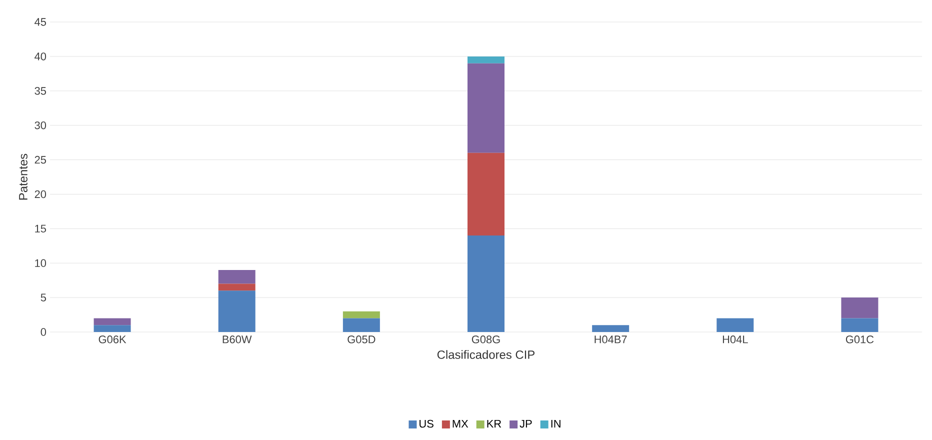 The image size is (932, 440). I want to click on y-tick-label: 25, so click(40, 160).